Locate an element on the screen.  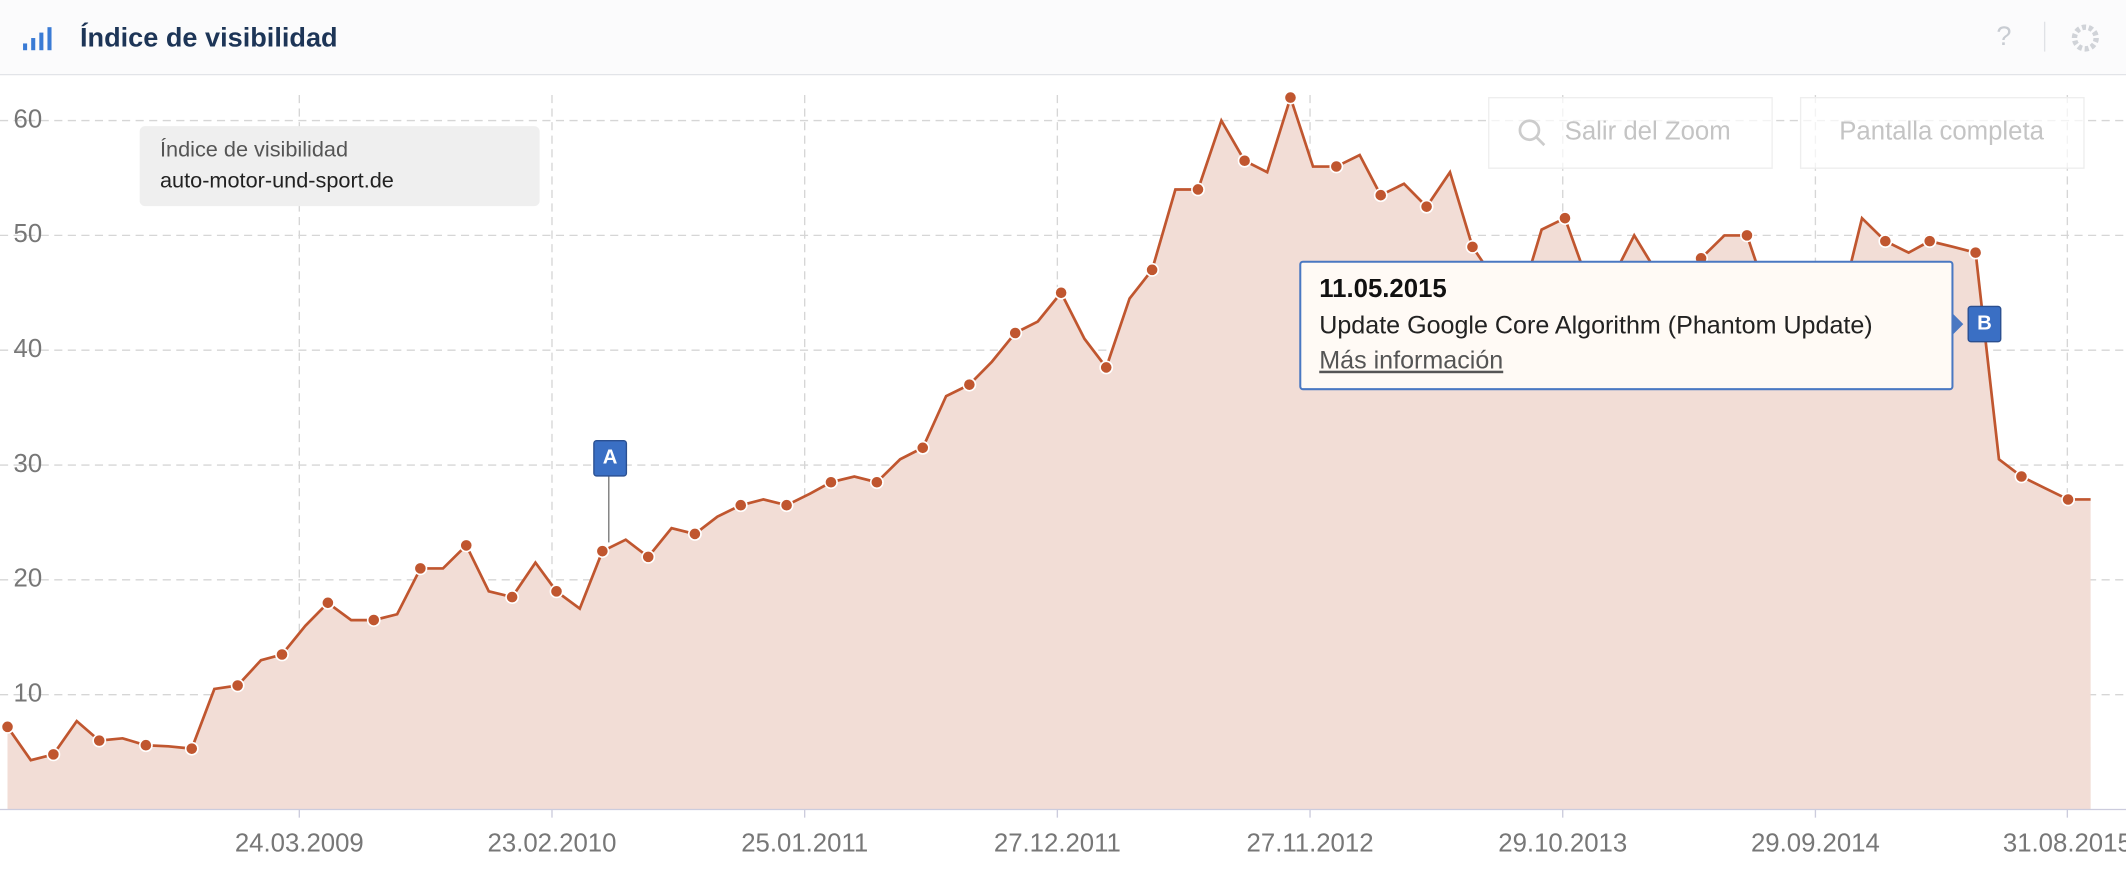
fullscreen-button is located at coordinates (1942, 132).